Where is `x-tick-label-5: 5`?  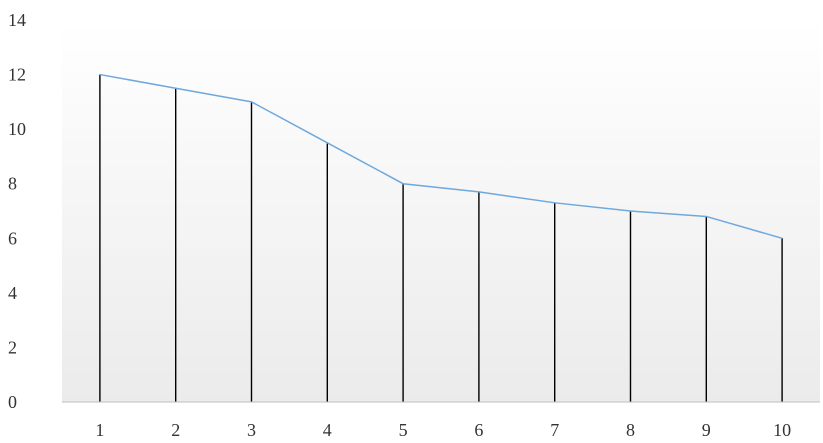 x-tick-label-5: 5 is located at coordinates (403, 430).